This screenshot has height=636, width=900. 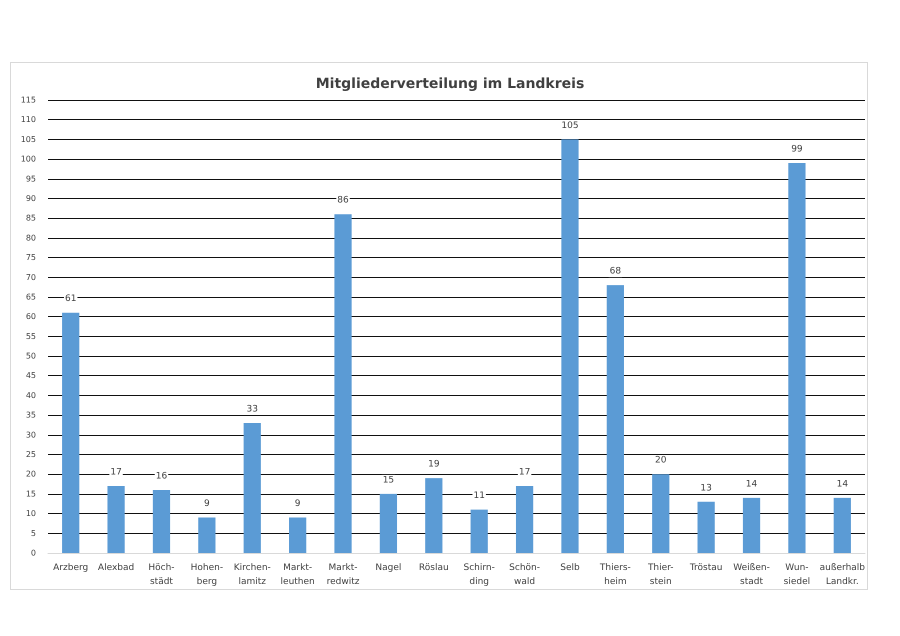 What do you see at coordinates (570, 125) in the screenshot?
I see `data-label: 105` at bounding box center [570, 125].